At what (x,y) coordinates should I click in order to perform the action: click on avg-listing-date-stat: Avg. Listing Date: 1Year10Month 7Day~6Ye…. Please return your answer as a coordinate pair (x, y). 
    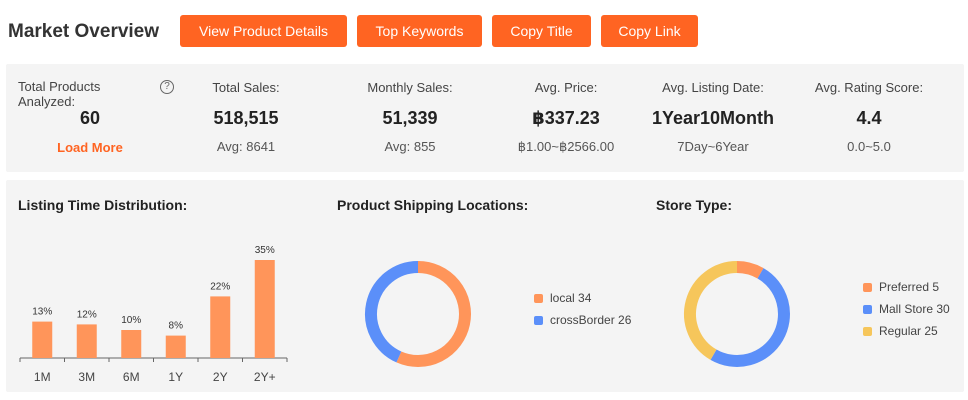
    Looking at the image, I should click on (713, 109).